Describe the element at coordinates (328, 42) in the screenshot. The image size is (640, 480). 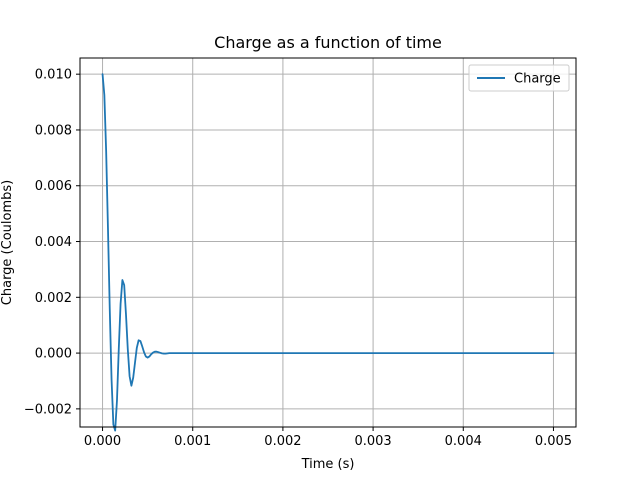
I see `chart-title: Charge as a function of time` at that location.